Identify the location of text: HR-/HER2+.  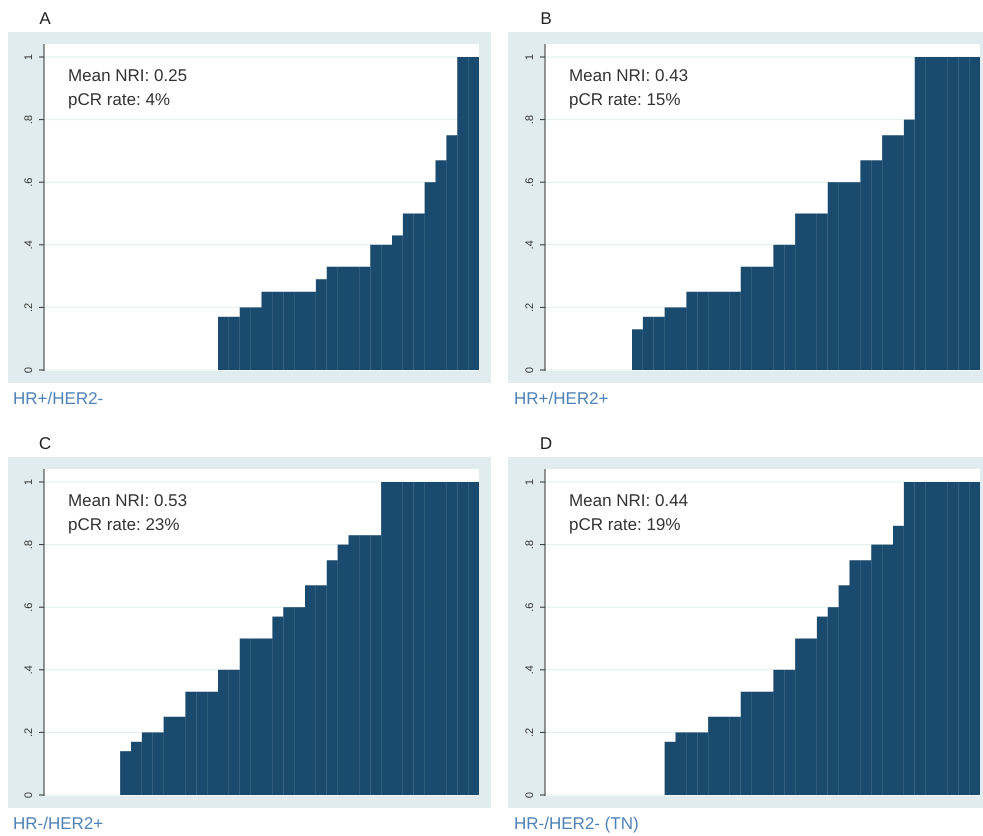
(58, 823).